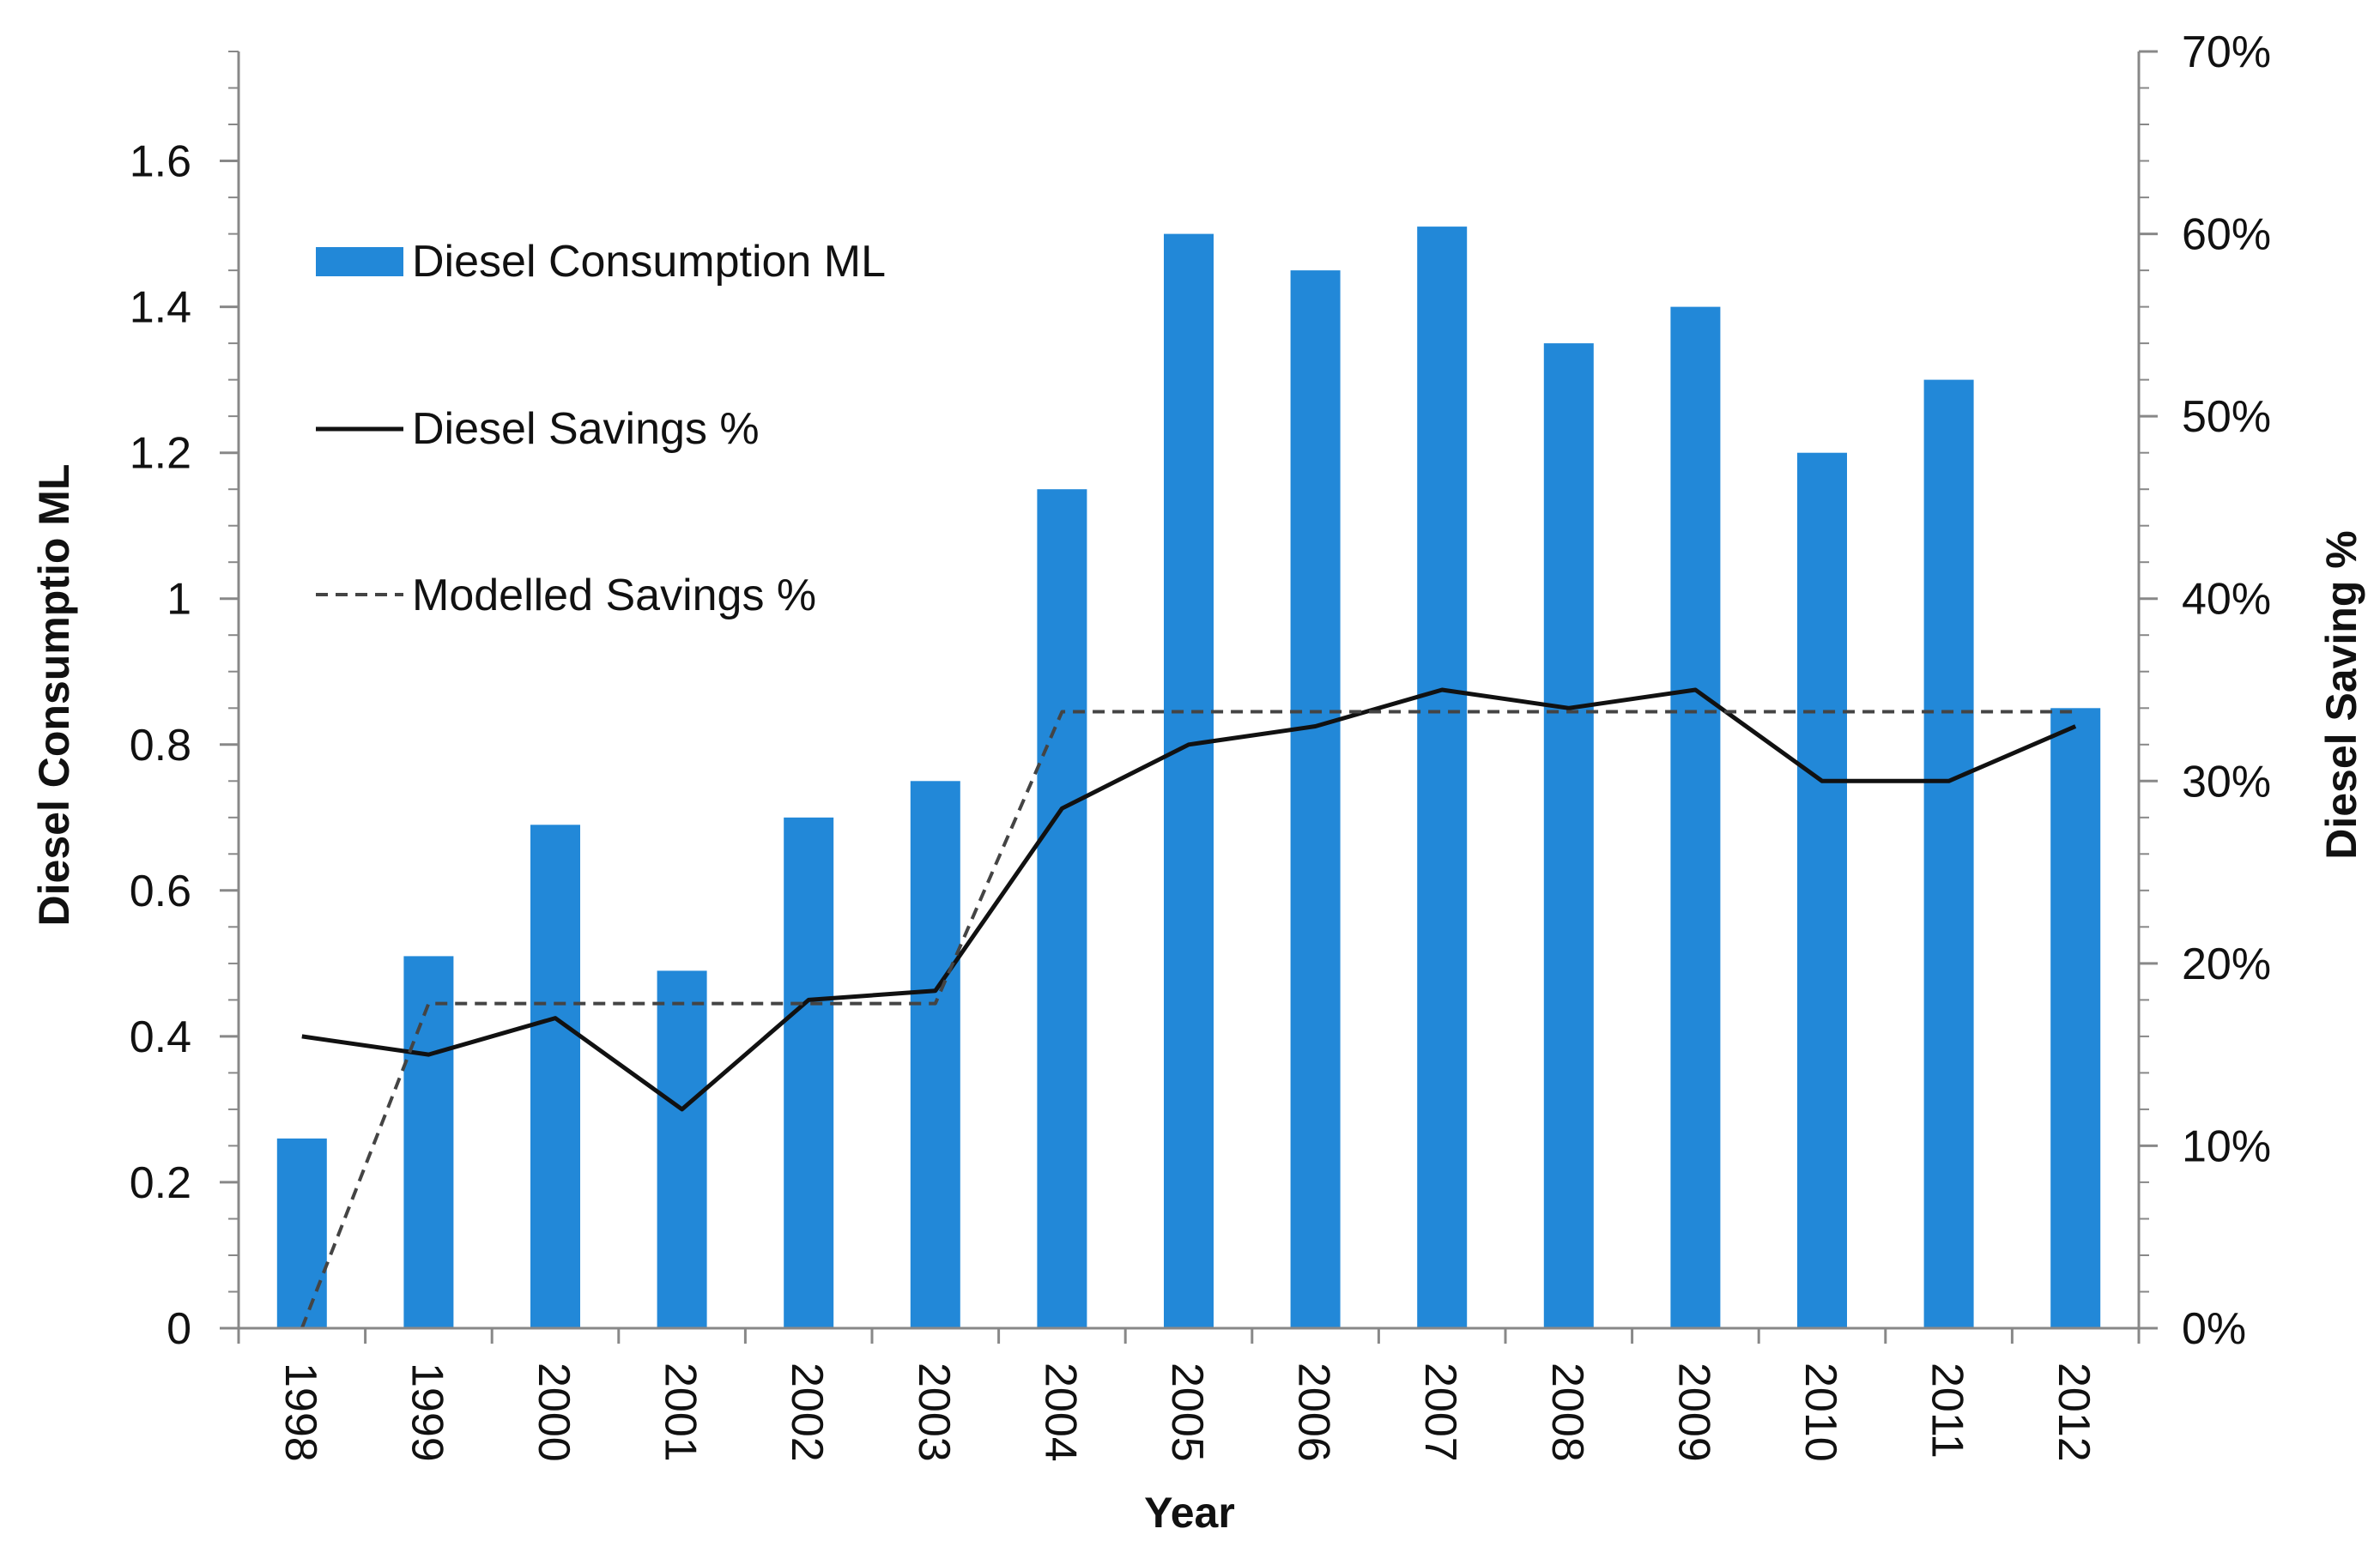 The image size is (2380, 1559). What do you see at coordinates (2214, 1329) in the screenshot?
I see `right-tick-label: 0%` at bounding box center [2214, 1329].